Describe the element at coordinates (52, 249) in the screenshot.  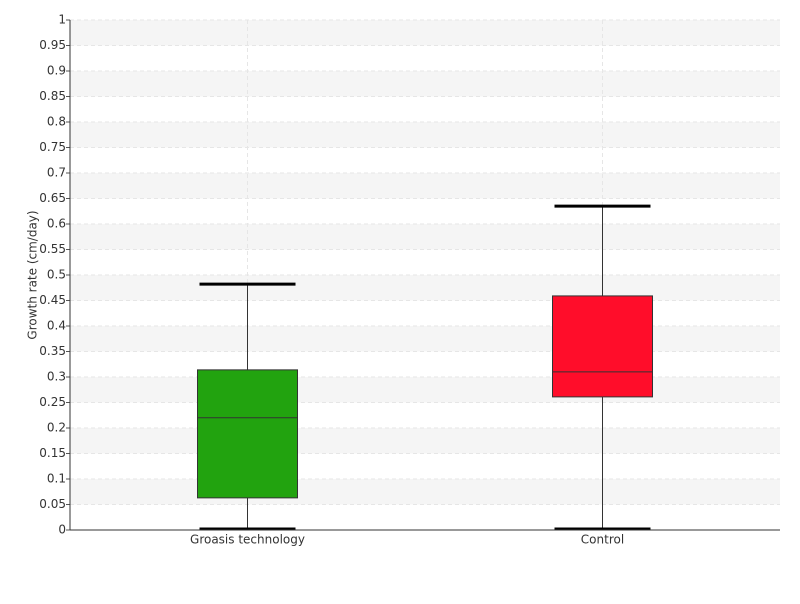
I see `y-tick-label: 0.55` at that location.